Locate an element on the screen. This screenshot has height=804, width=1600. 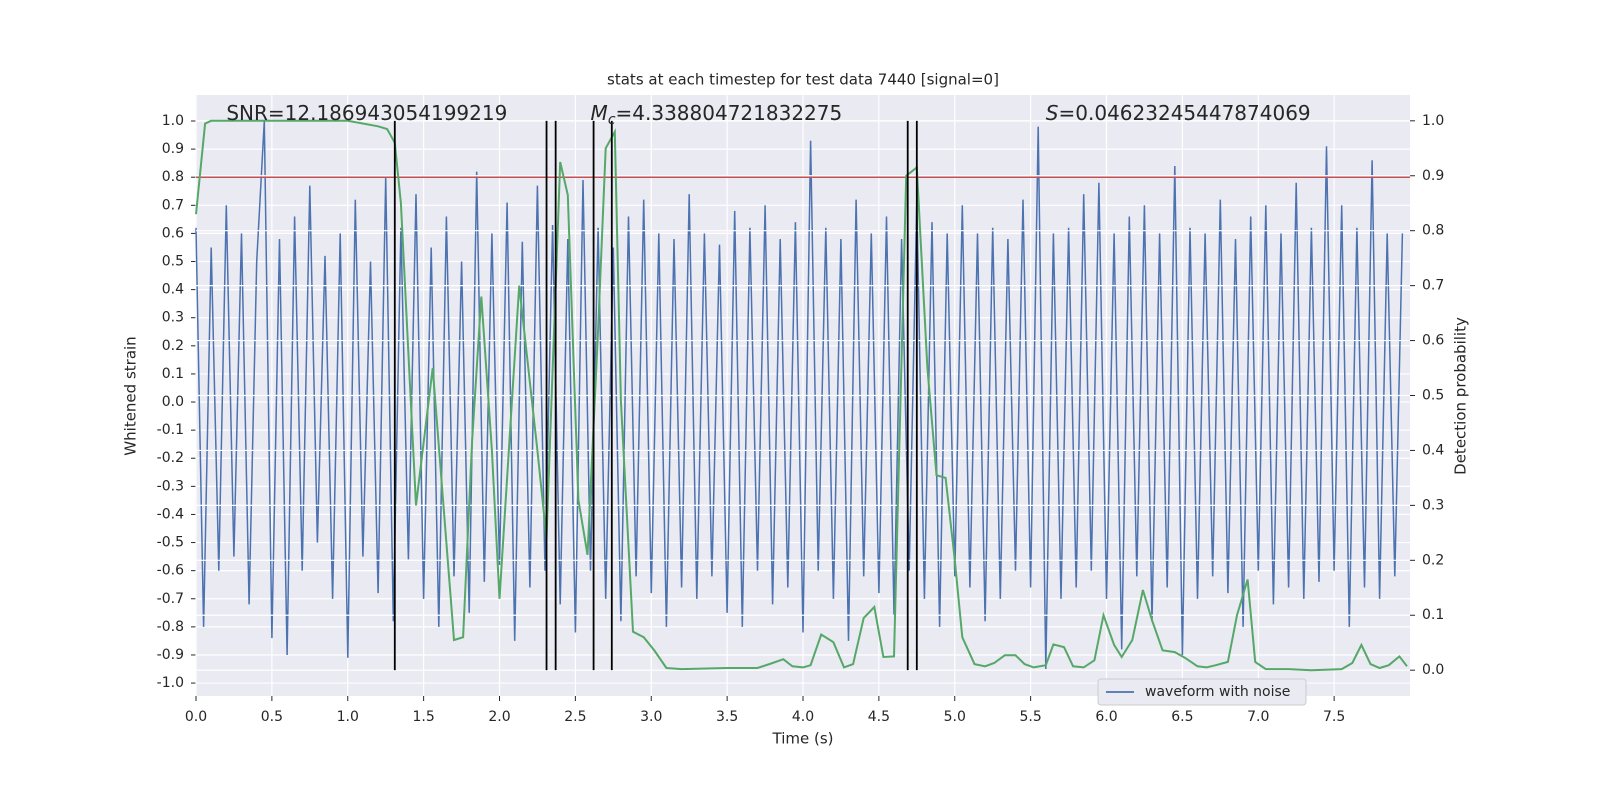
y-axis-label: Whitened strain is located at coordinates (131, 395).